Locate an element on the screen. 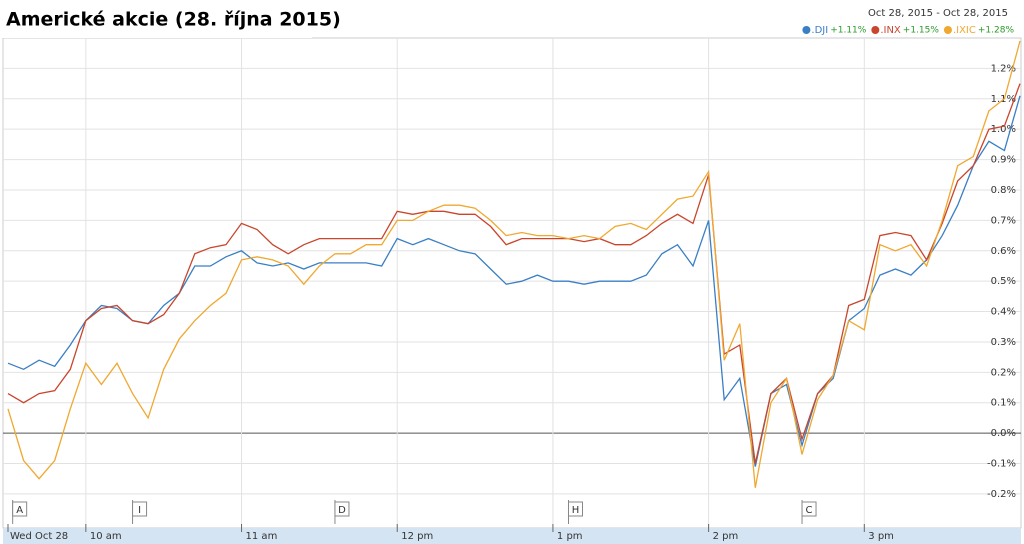  flag-label: D is located at coordinates (342, 510).